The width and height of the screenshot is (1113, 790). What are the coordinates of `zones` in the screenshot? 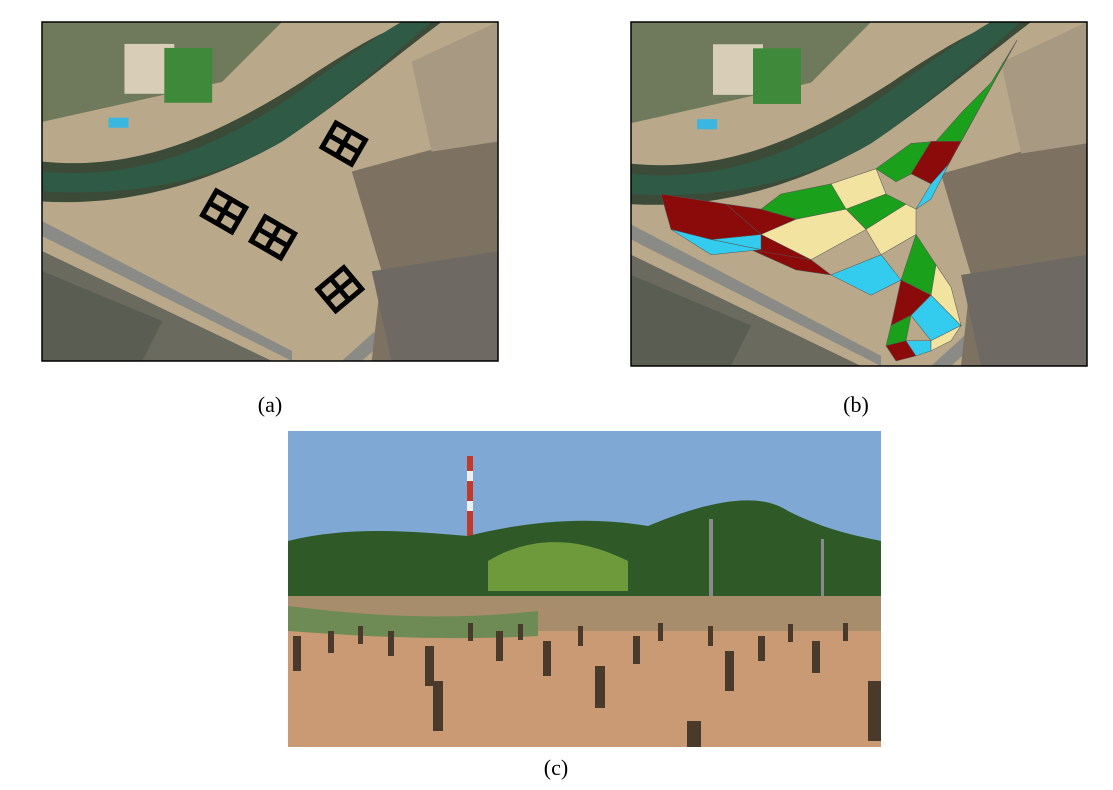 It's located at (839, 201).